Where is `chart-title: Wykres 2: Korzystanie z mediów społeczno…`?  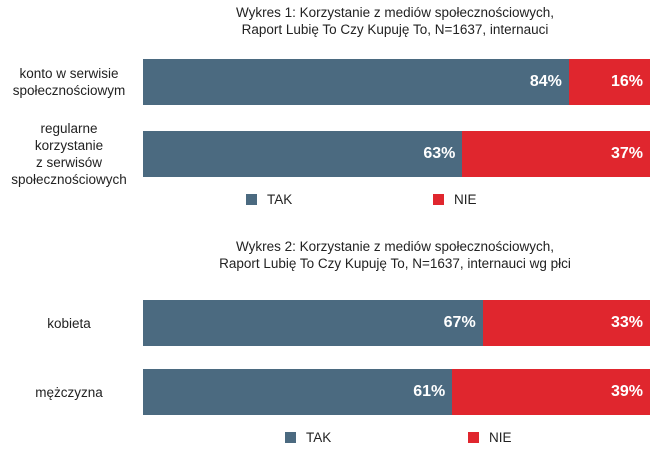 chart-title: Wykres 2: Korzystanie z mediów społeczno… is located at coordinates (395, 255).